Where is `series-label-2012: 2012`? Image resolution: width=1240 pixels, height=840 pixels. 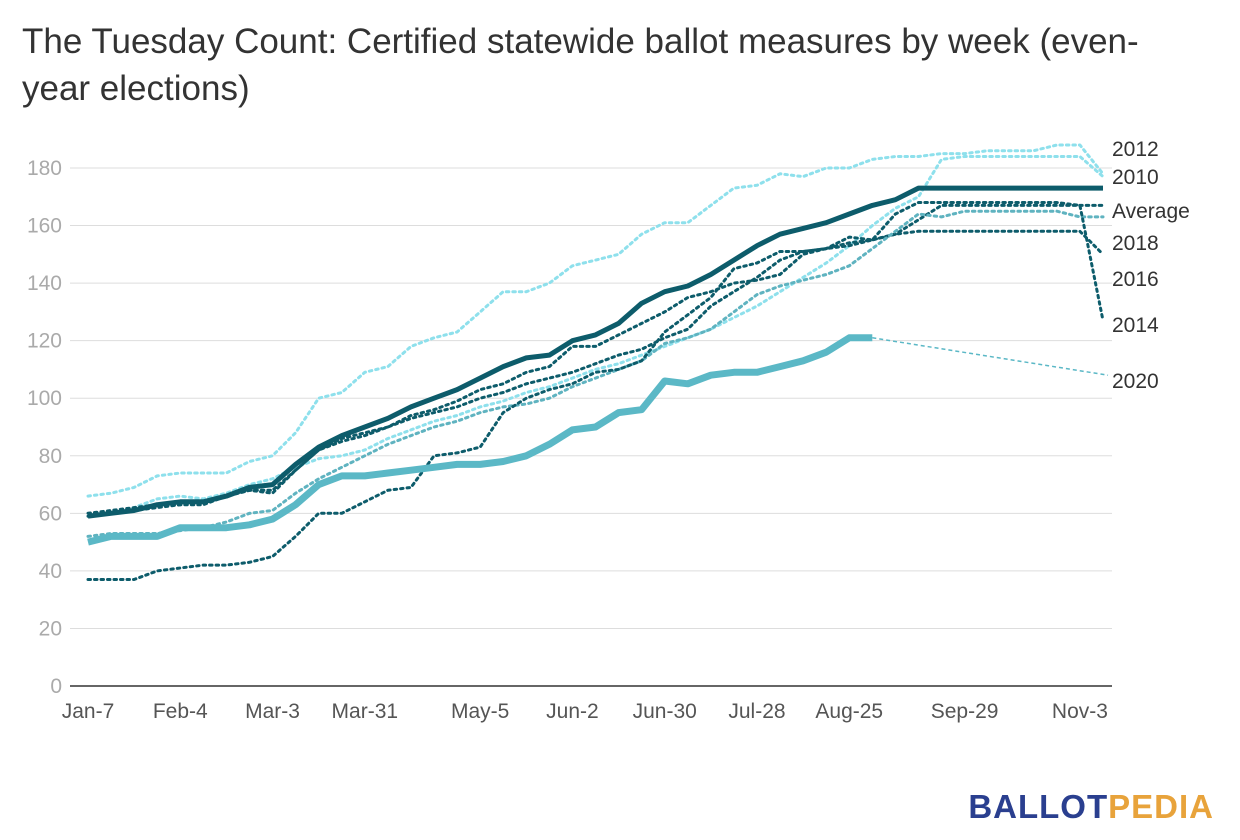 series-label-2012: 2012 is located at coordinates (1135, 149).